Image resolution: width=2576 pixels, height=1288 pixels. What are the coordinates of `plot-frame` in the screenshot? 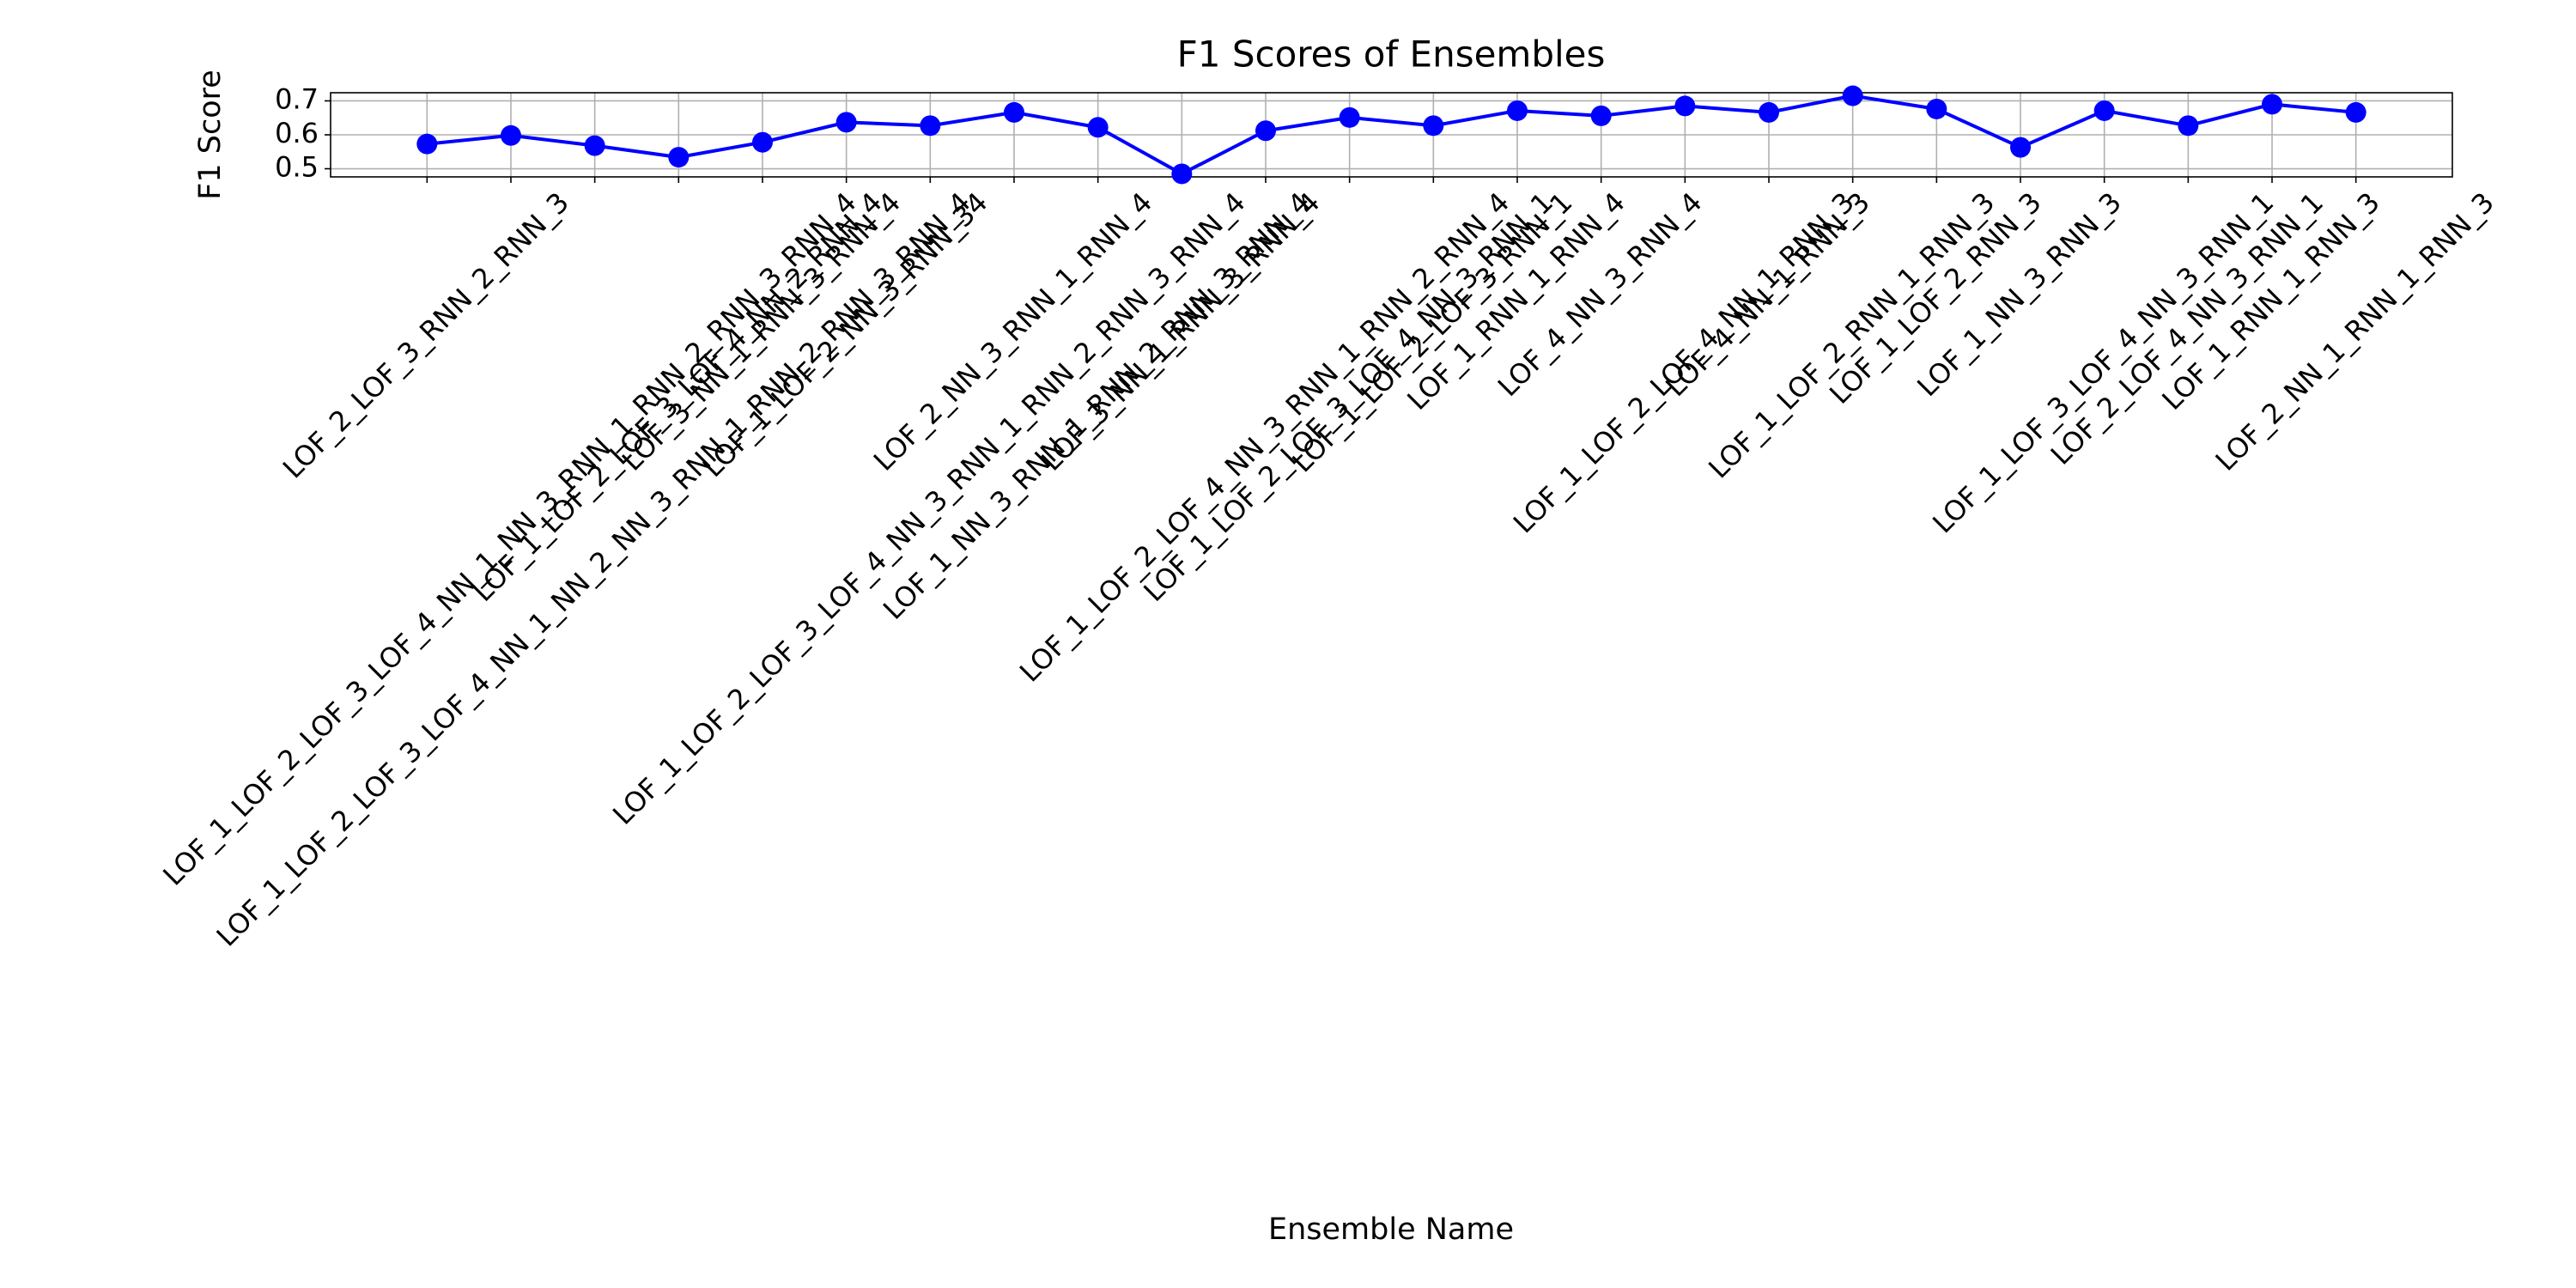 It's located at (1391, 135).